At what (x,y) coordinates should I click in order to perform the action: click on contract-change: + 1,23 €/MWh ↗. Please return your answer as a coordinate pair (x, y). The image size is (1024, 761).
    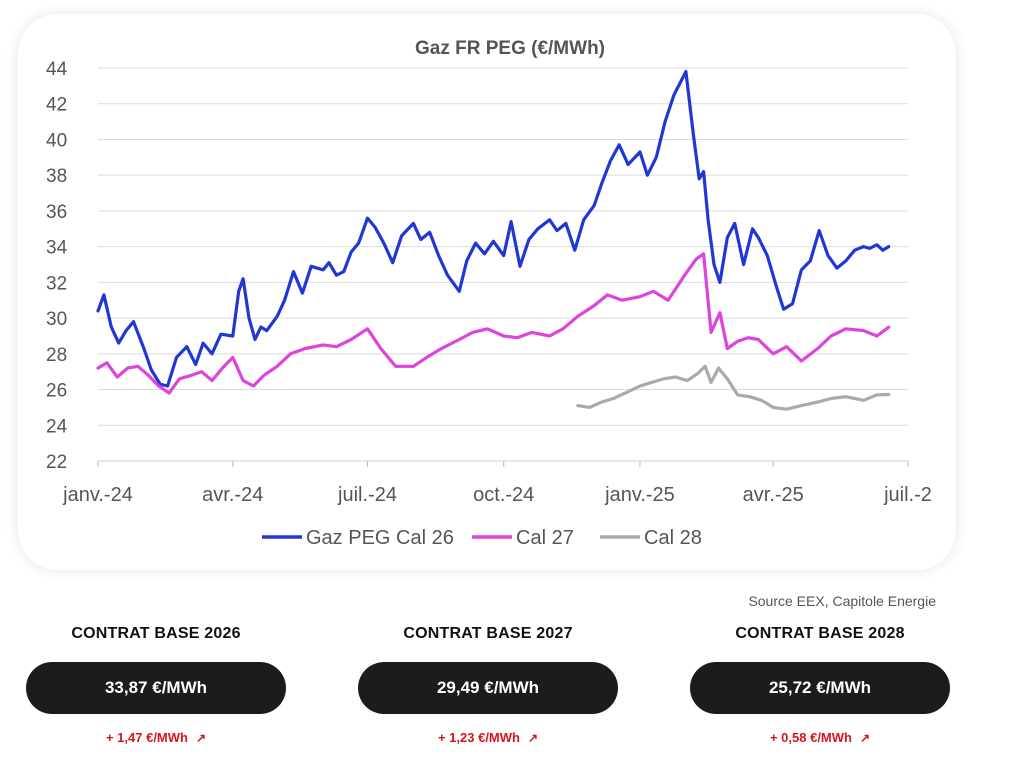
    Looking at the image, I should click on (488, 737).